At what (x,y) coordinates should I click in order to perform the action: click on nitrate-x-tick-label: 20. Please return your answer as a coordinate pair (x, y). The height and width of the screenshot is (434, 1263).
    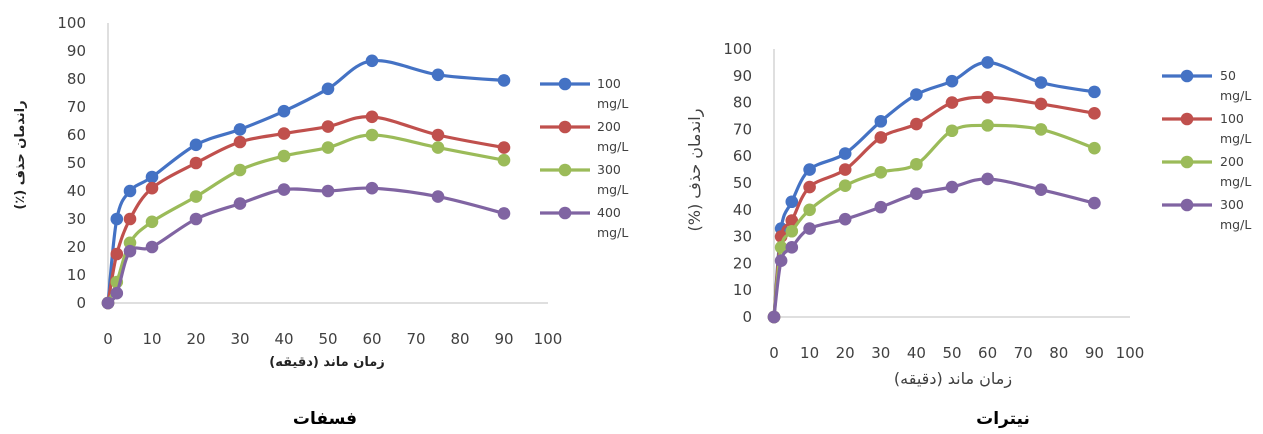
    Looking at the image, I should click on (845, 353).